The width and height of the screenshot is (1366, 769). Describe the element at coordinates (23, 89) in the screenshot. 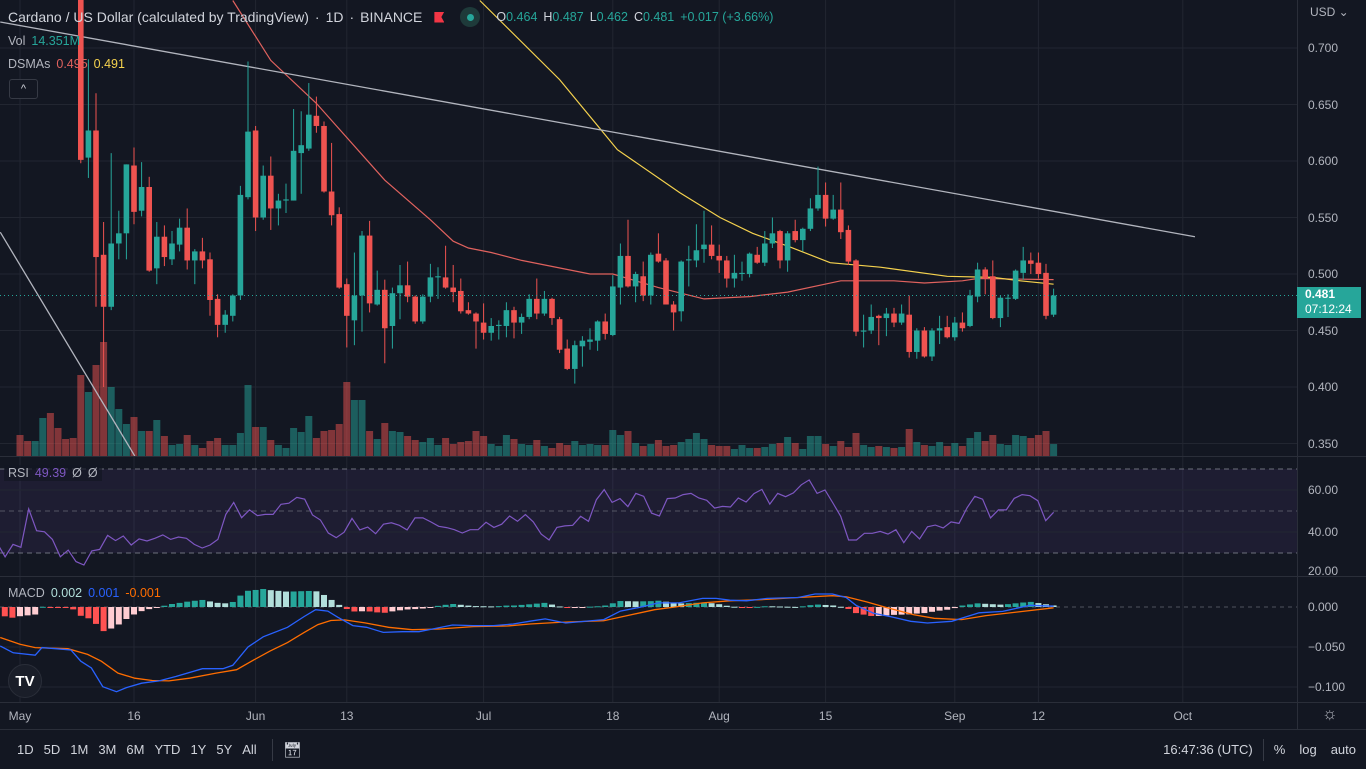

I see `collapse-legend-button: ^` at that location.